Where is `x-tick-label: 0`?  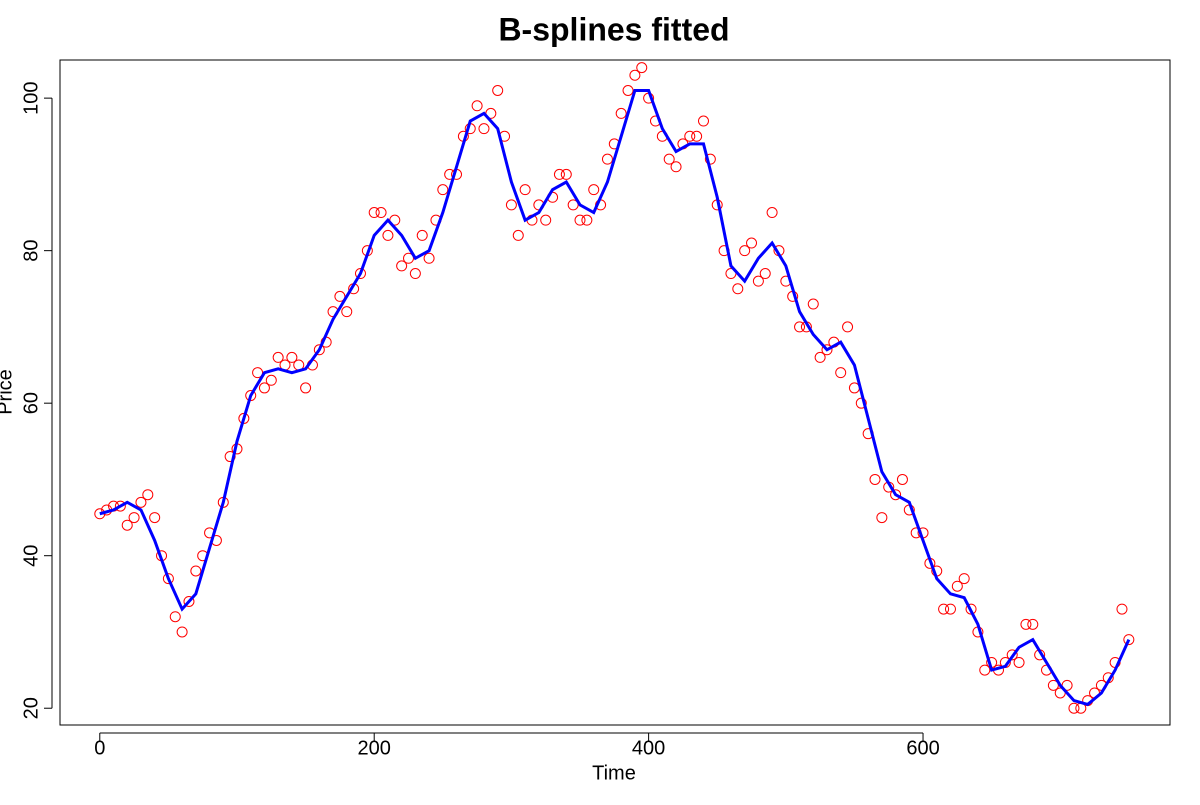
x-tick-label: 0 is located at coordinates (99, 748).